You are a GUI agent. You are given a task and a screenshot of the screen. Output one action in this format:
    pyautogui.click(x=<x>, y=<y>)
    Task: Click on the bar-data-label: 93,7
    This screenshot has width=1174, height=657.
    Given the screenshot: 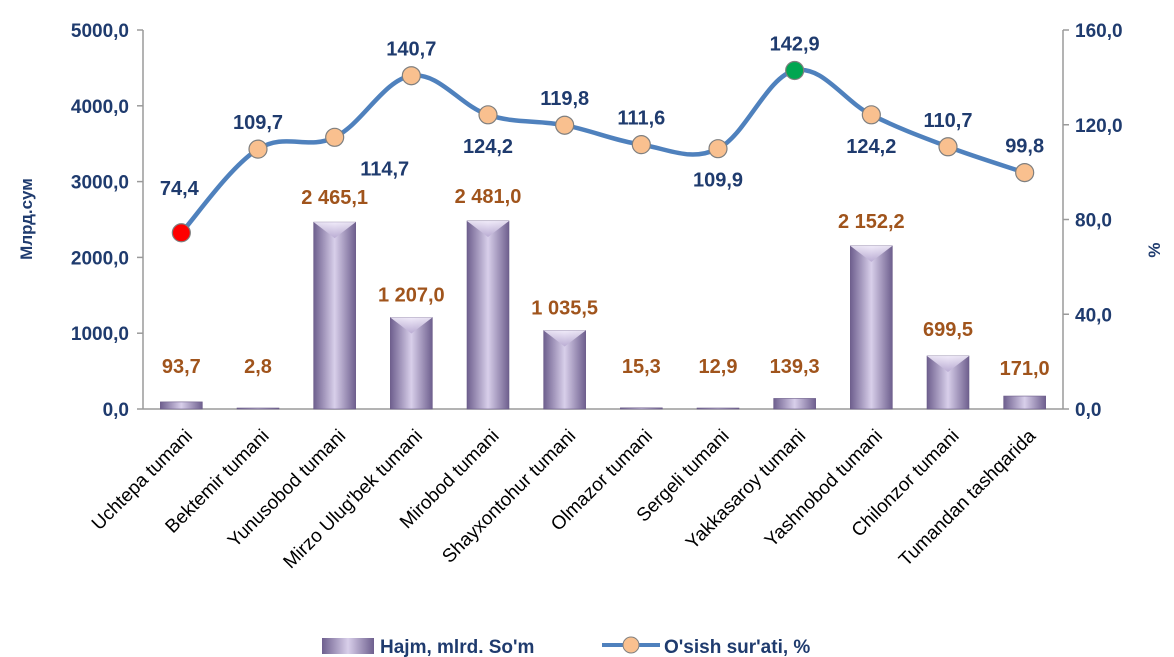 What is the action you would take?
    pyautogui.click(x=181, y=367)
    